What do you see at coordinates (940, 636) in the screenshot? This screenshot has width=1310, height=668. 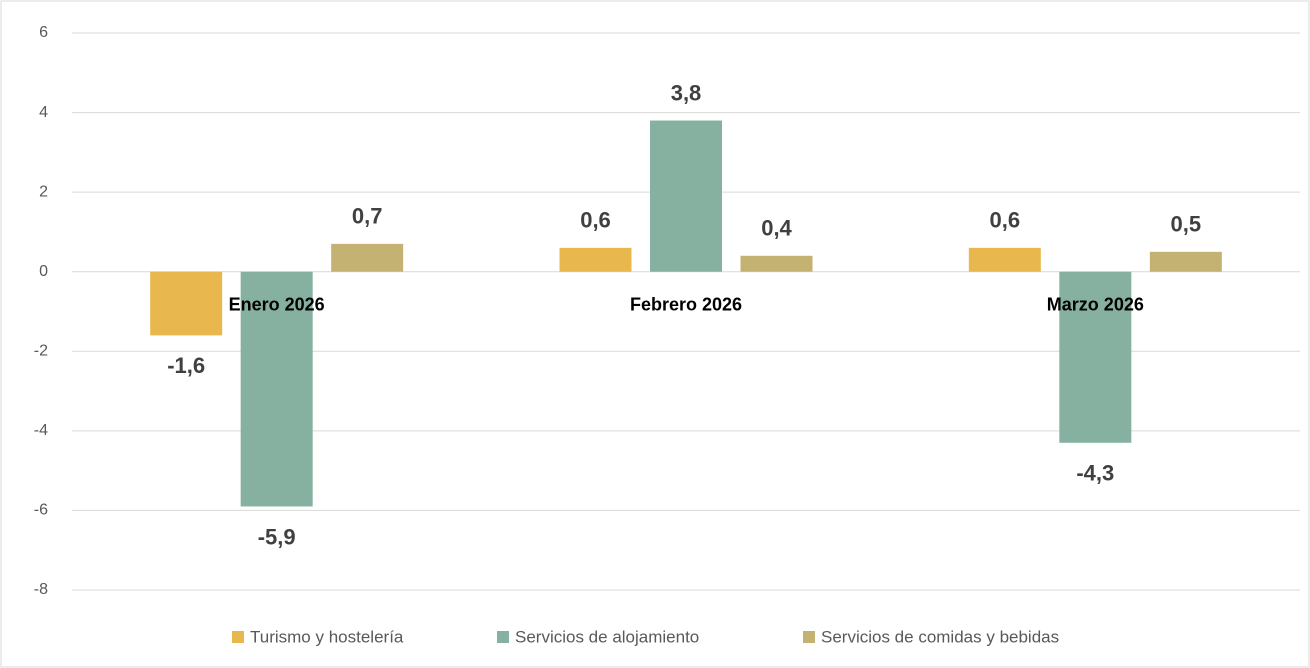 I see `legend-label: Servicios de comidas y bebidas` at bounding box center [940, 636].